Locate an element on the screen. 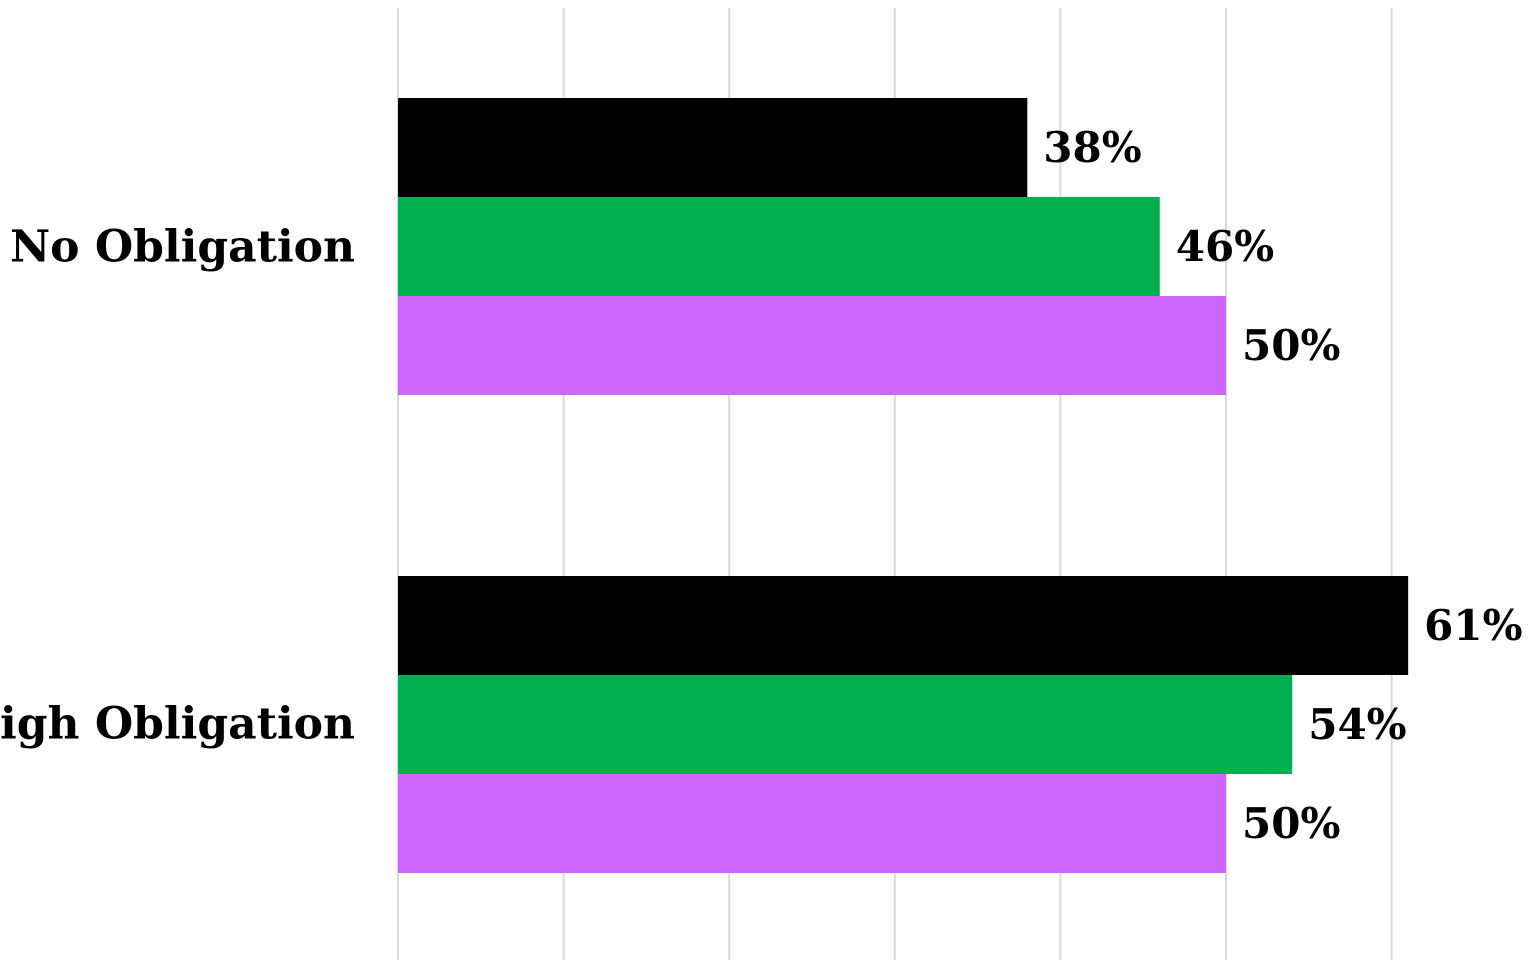 The width and height of the screenshot is (1538, 960). data-label: 61% is located at coordinates (1473, 625).